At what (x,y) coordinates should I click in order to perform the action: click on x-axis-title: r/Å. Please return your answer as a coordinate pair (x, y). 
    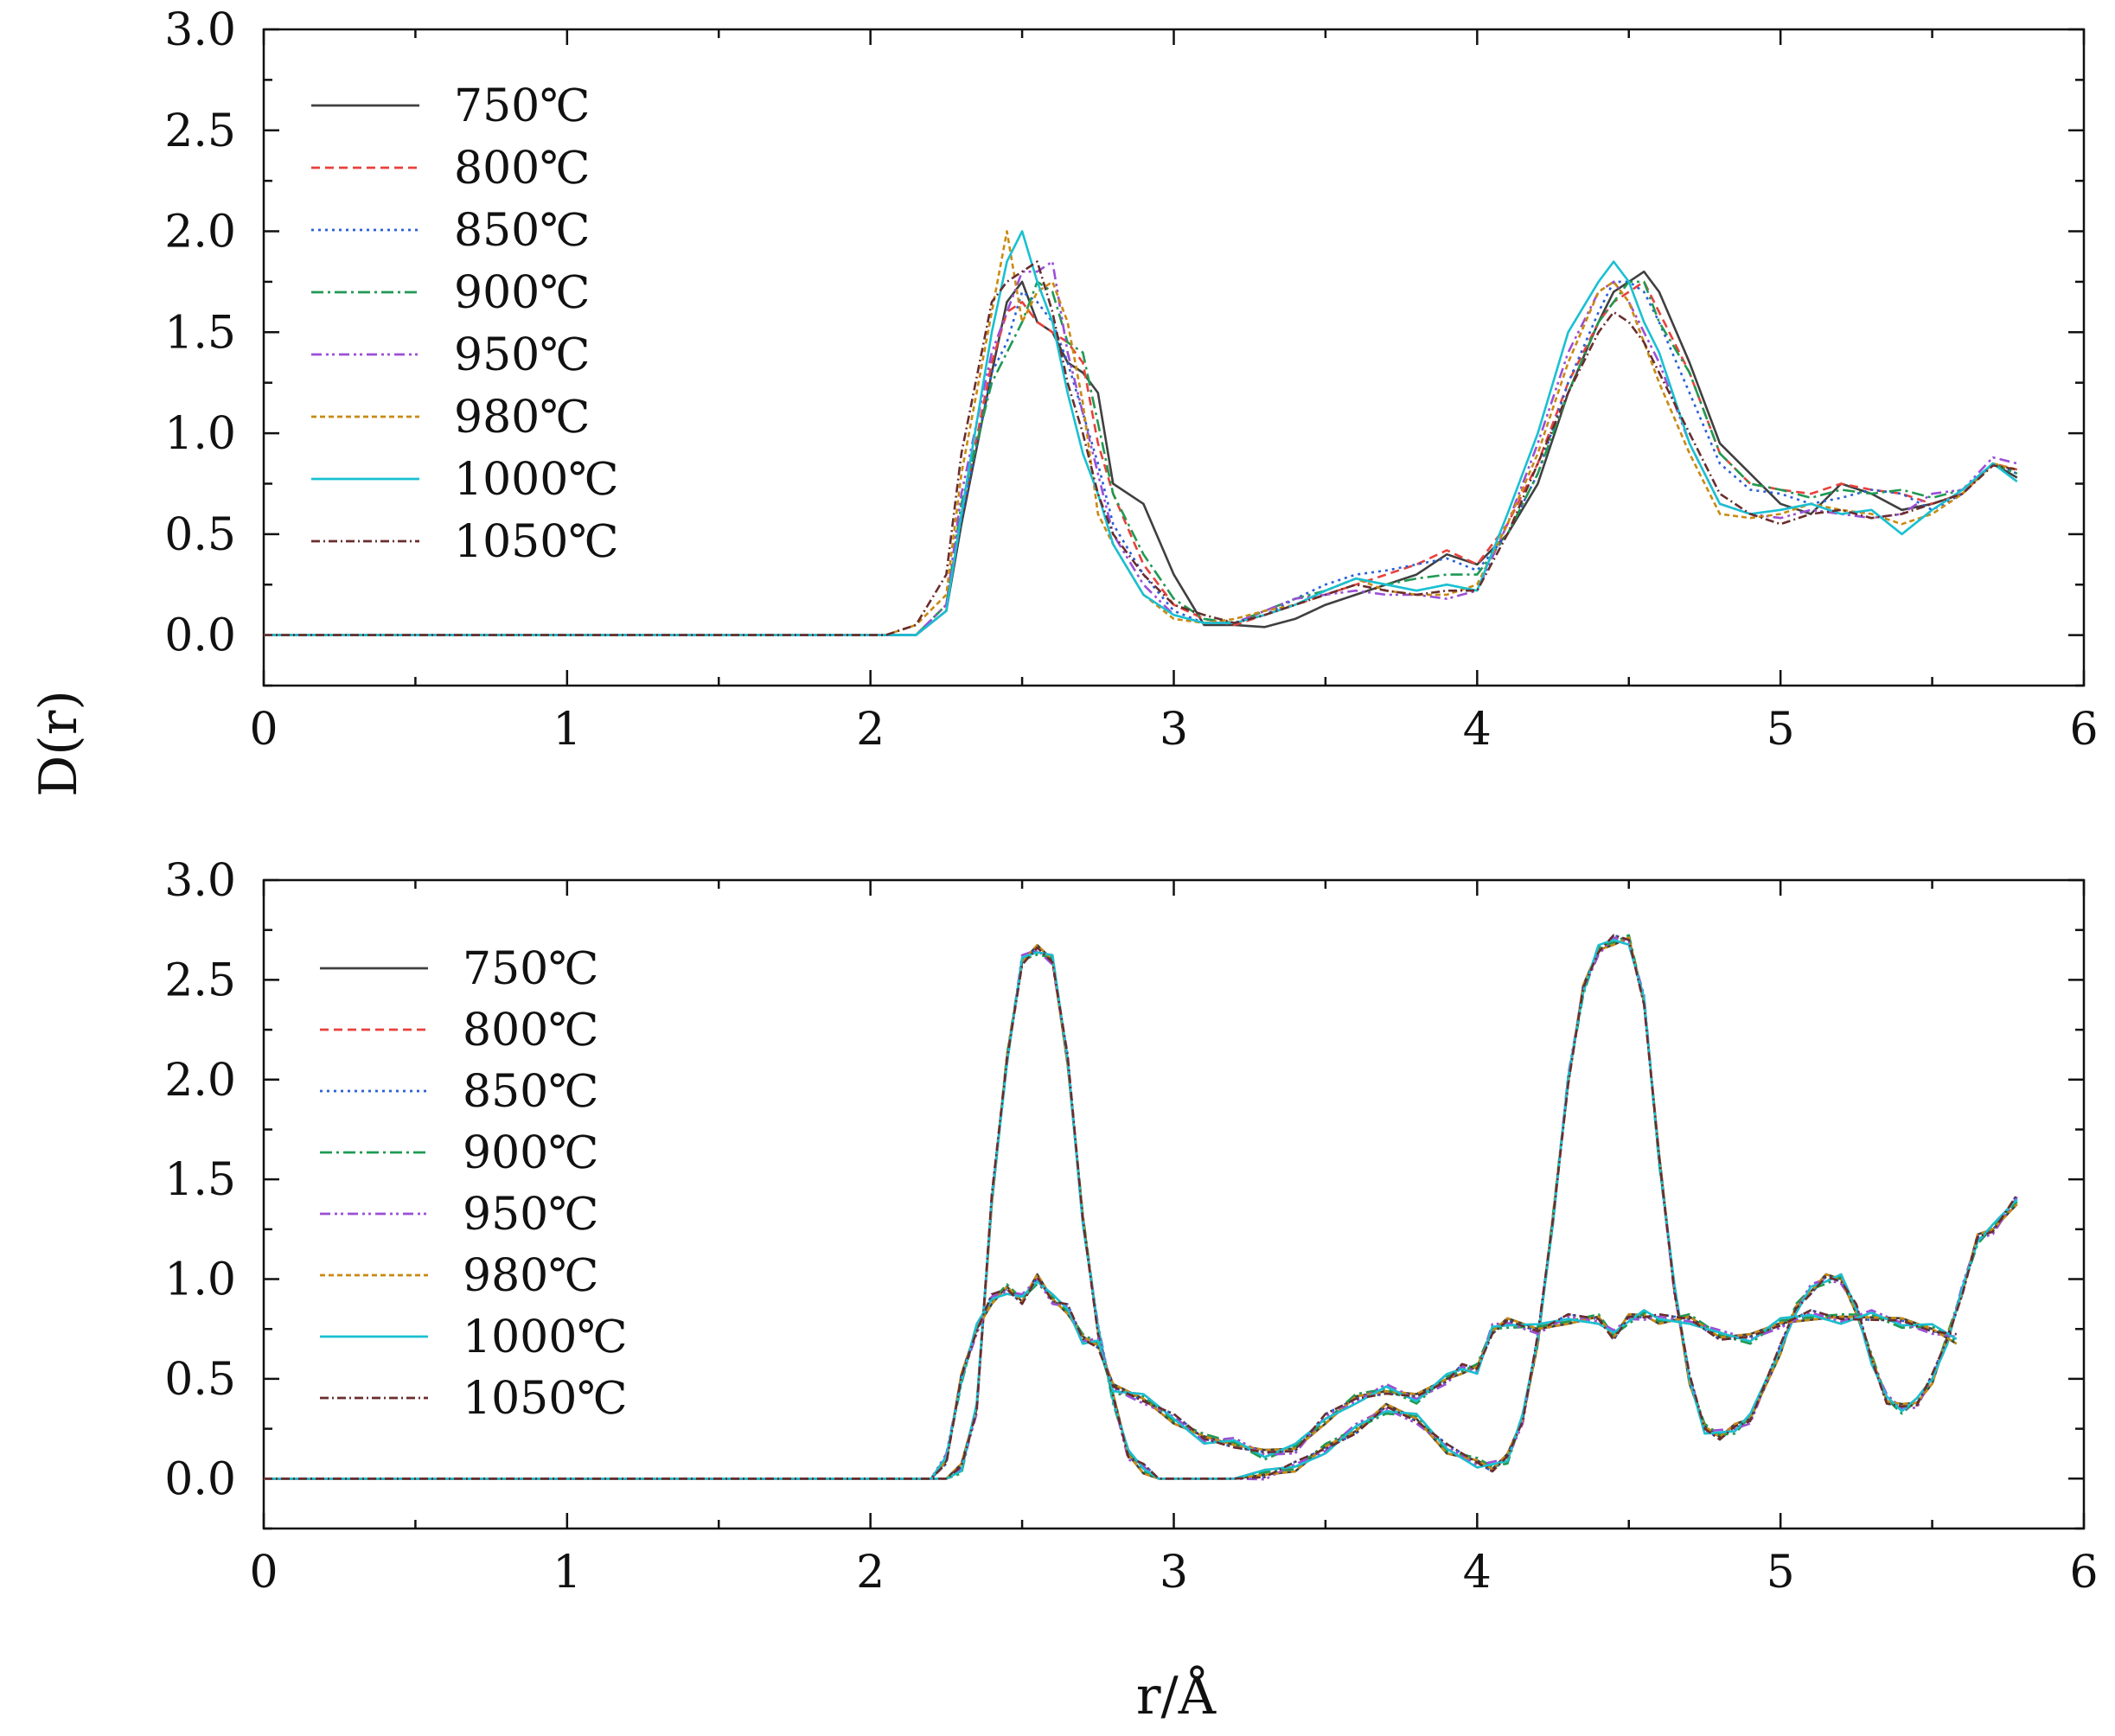
    Looking at the image, I should click on (1176, 1695).